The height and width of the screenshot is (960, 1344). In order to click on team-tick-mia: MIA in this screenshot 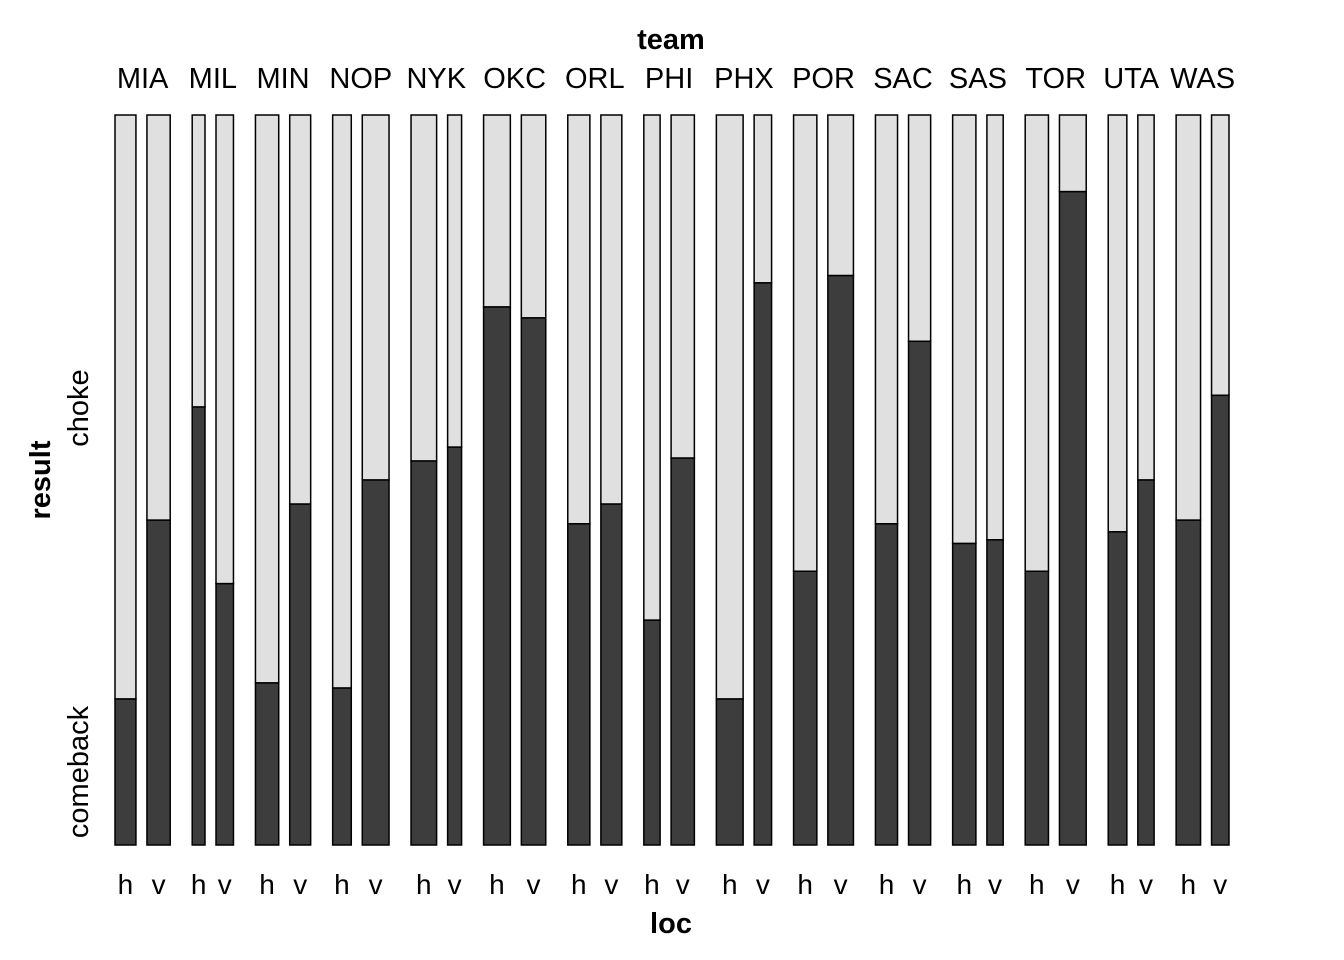, I will do `click(143, 79)`.